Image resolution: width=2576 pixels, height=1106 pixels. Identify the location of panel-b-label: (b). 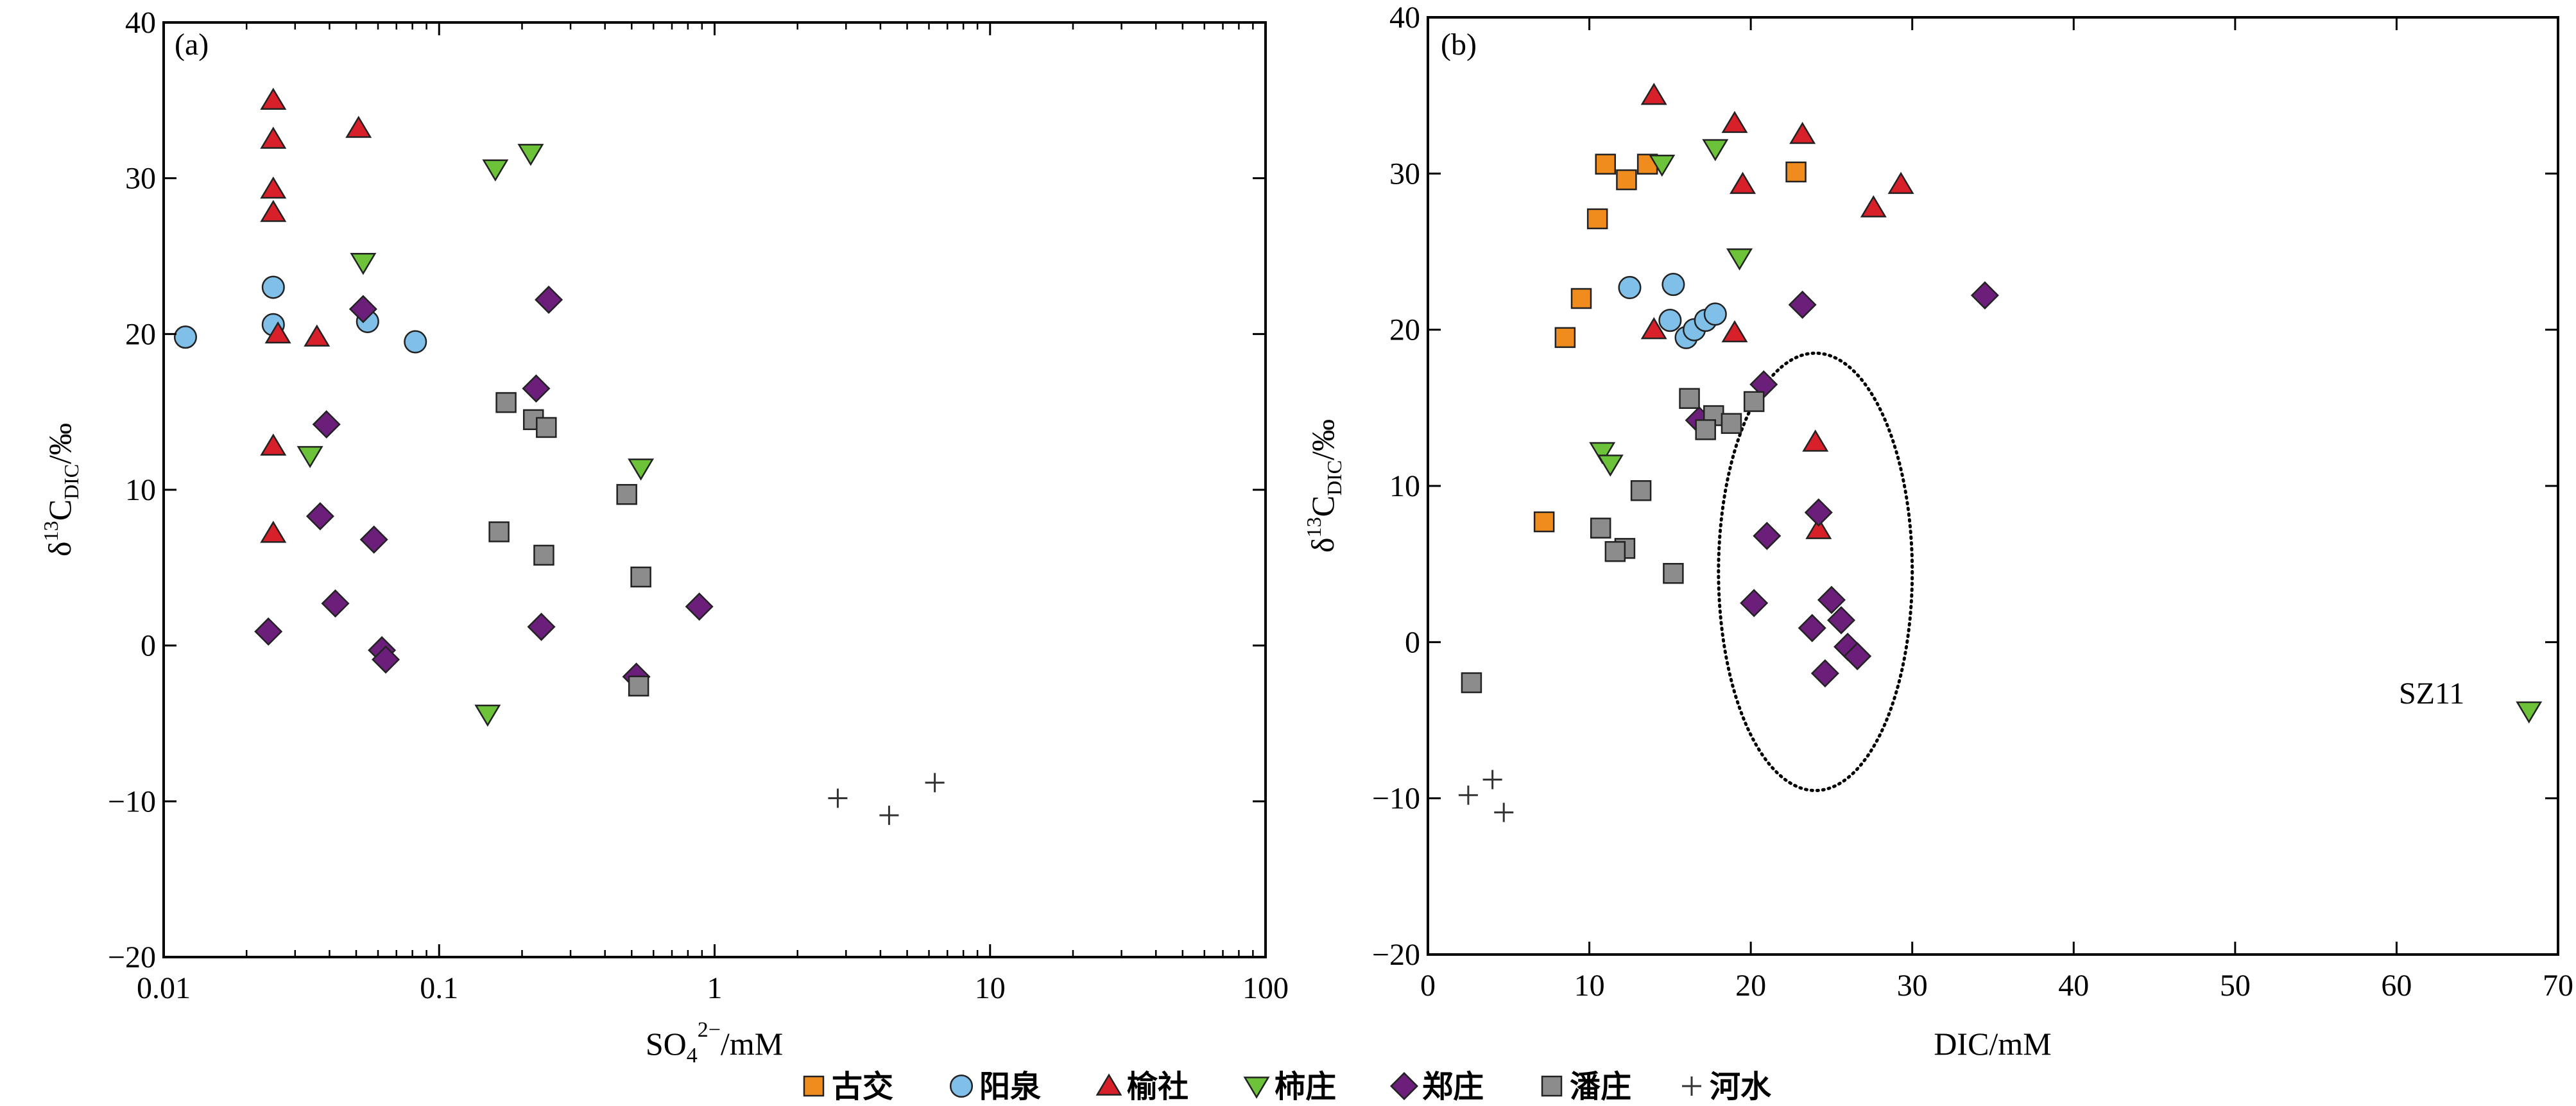
(1459, 45).